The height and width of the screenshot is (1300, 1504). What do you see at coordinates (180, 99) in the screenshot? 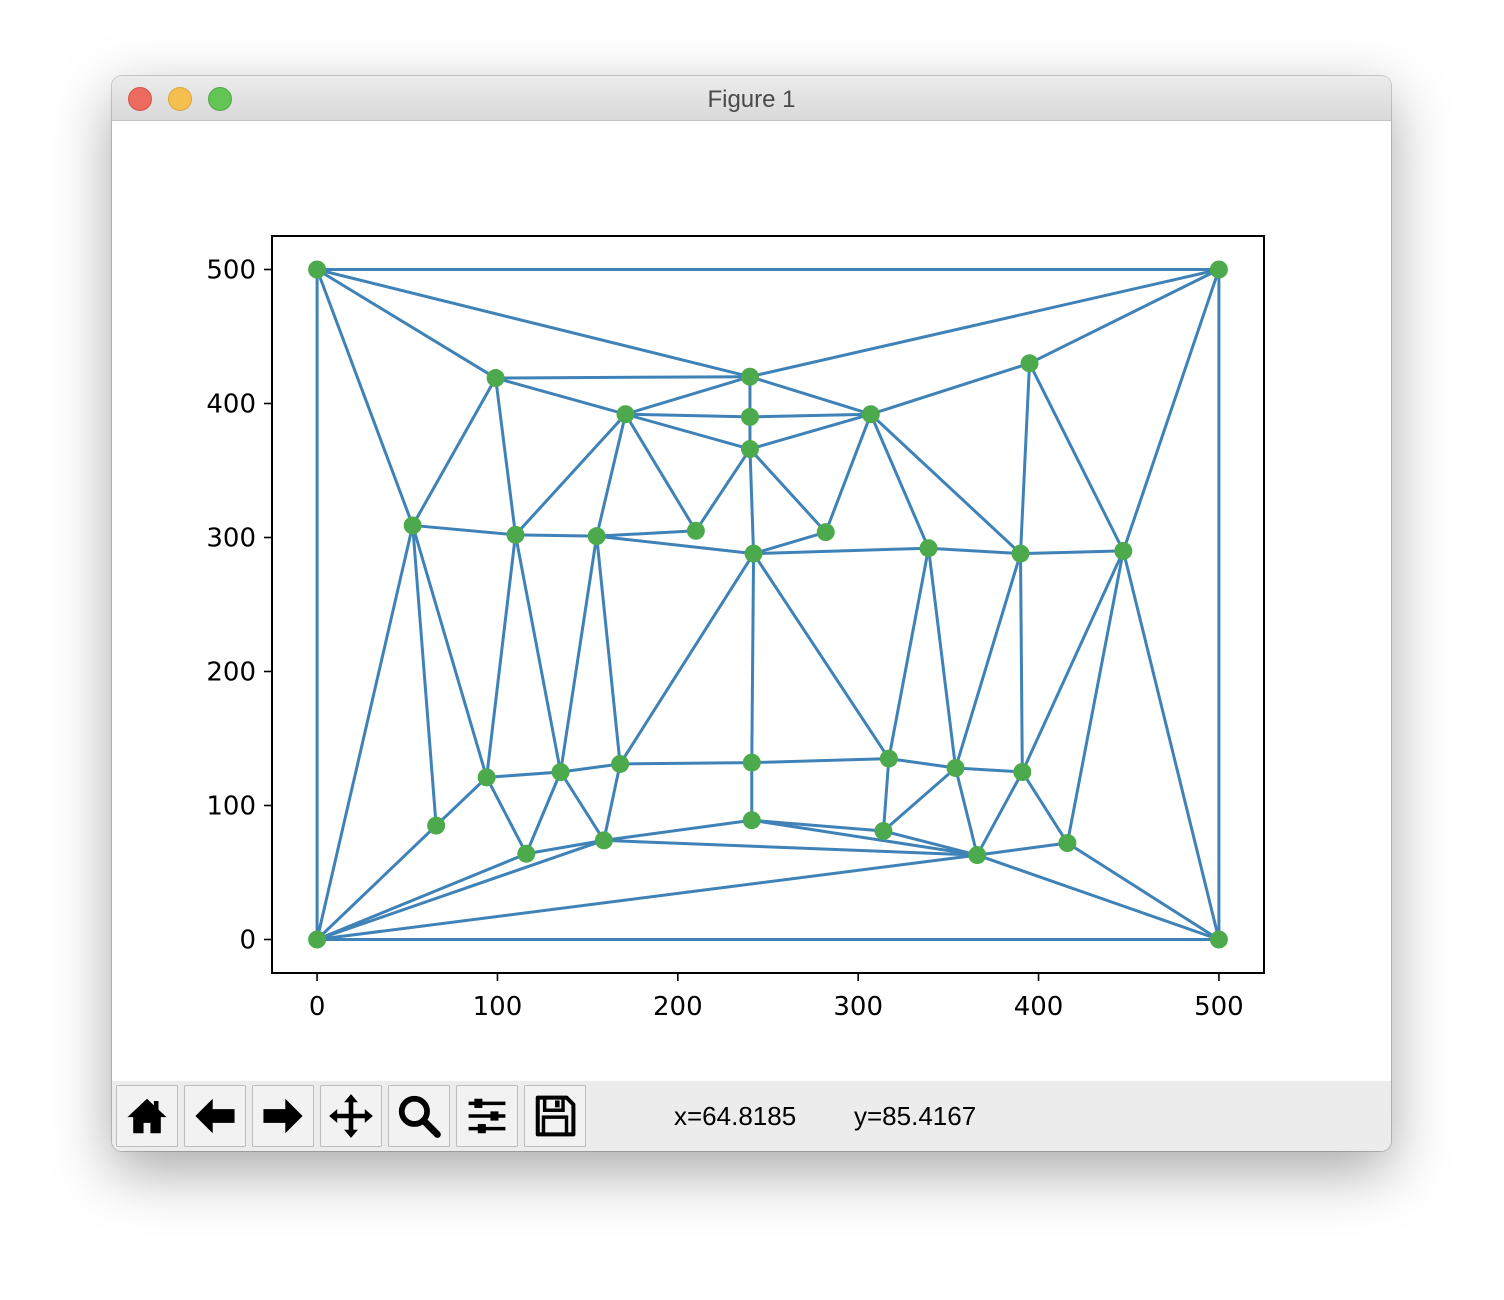
I see `minimize-window-button` at bounding box center [180, 99].